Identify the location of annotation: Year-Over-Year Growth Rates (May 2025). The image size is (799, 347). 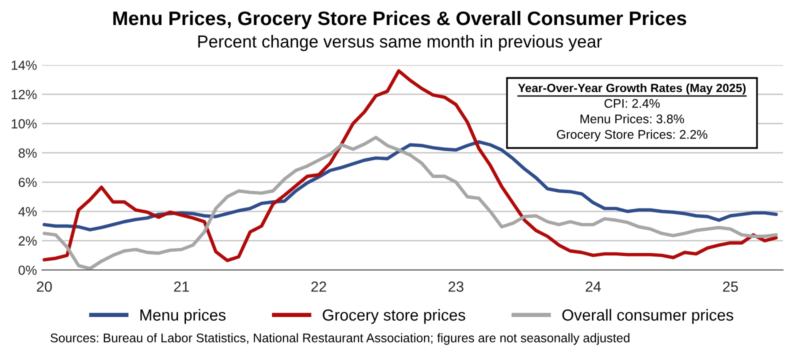
(632, 89).